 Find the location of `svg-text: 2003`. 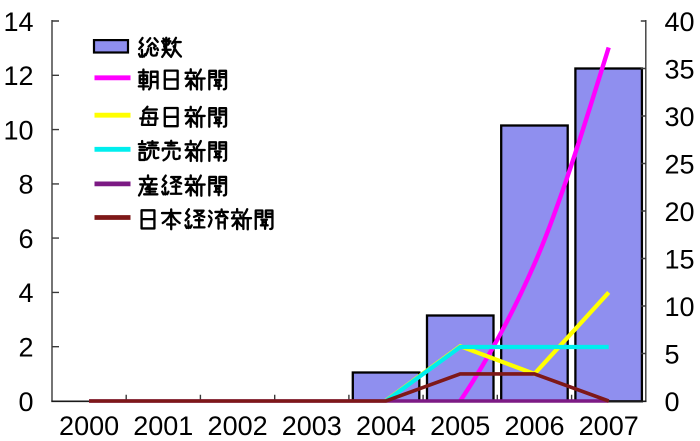

svg-text: 2003 is located at coordinates (312, 426).